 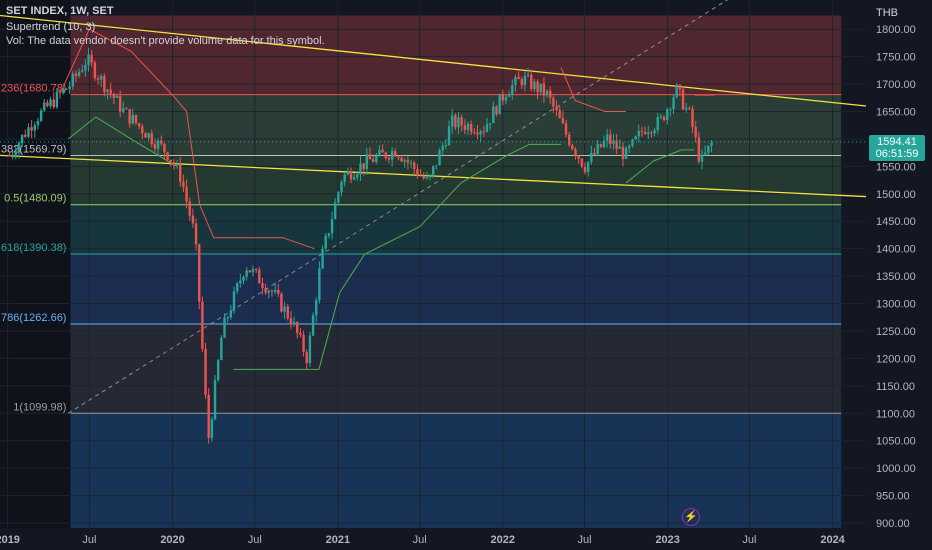 What do you see at coordinates (896, 359) in the screenshot?
I see `y-tick-label: 1200.00` at bounding box center [896, 359].